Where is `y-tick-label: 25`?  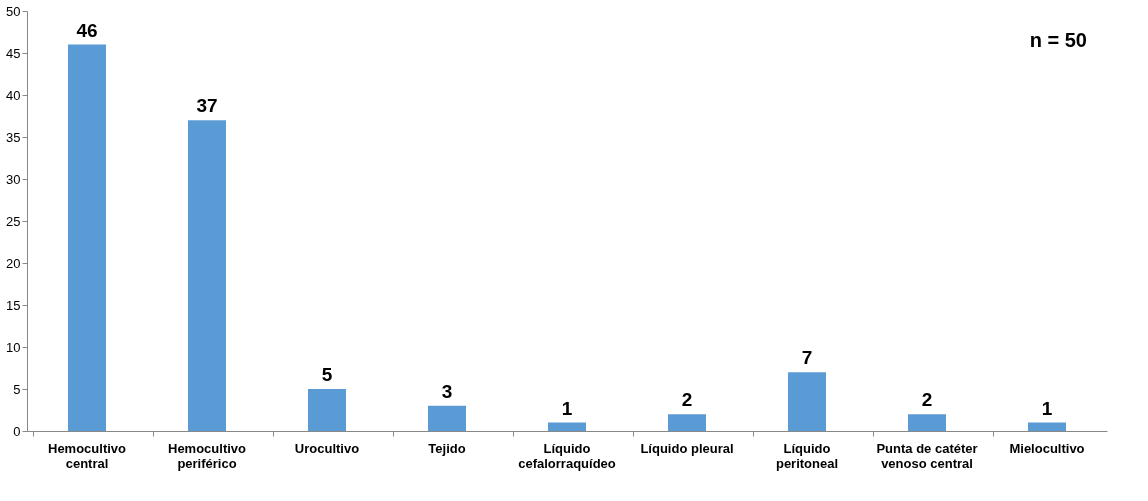 y-tick-label: 25 is located at coordinates (13, 221).